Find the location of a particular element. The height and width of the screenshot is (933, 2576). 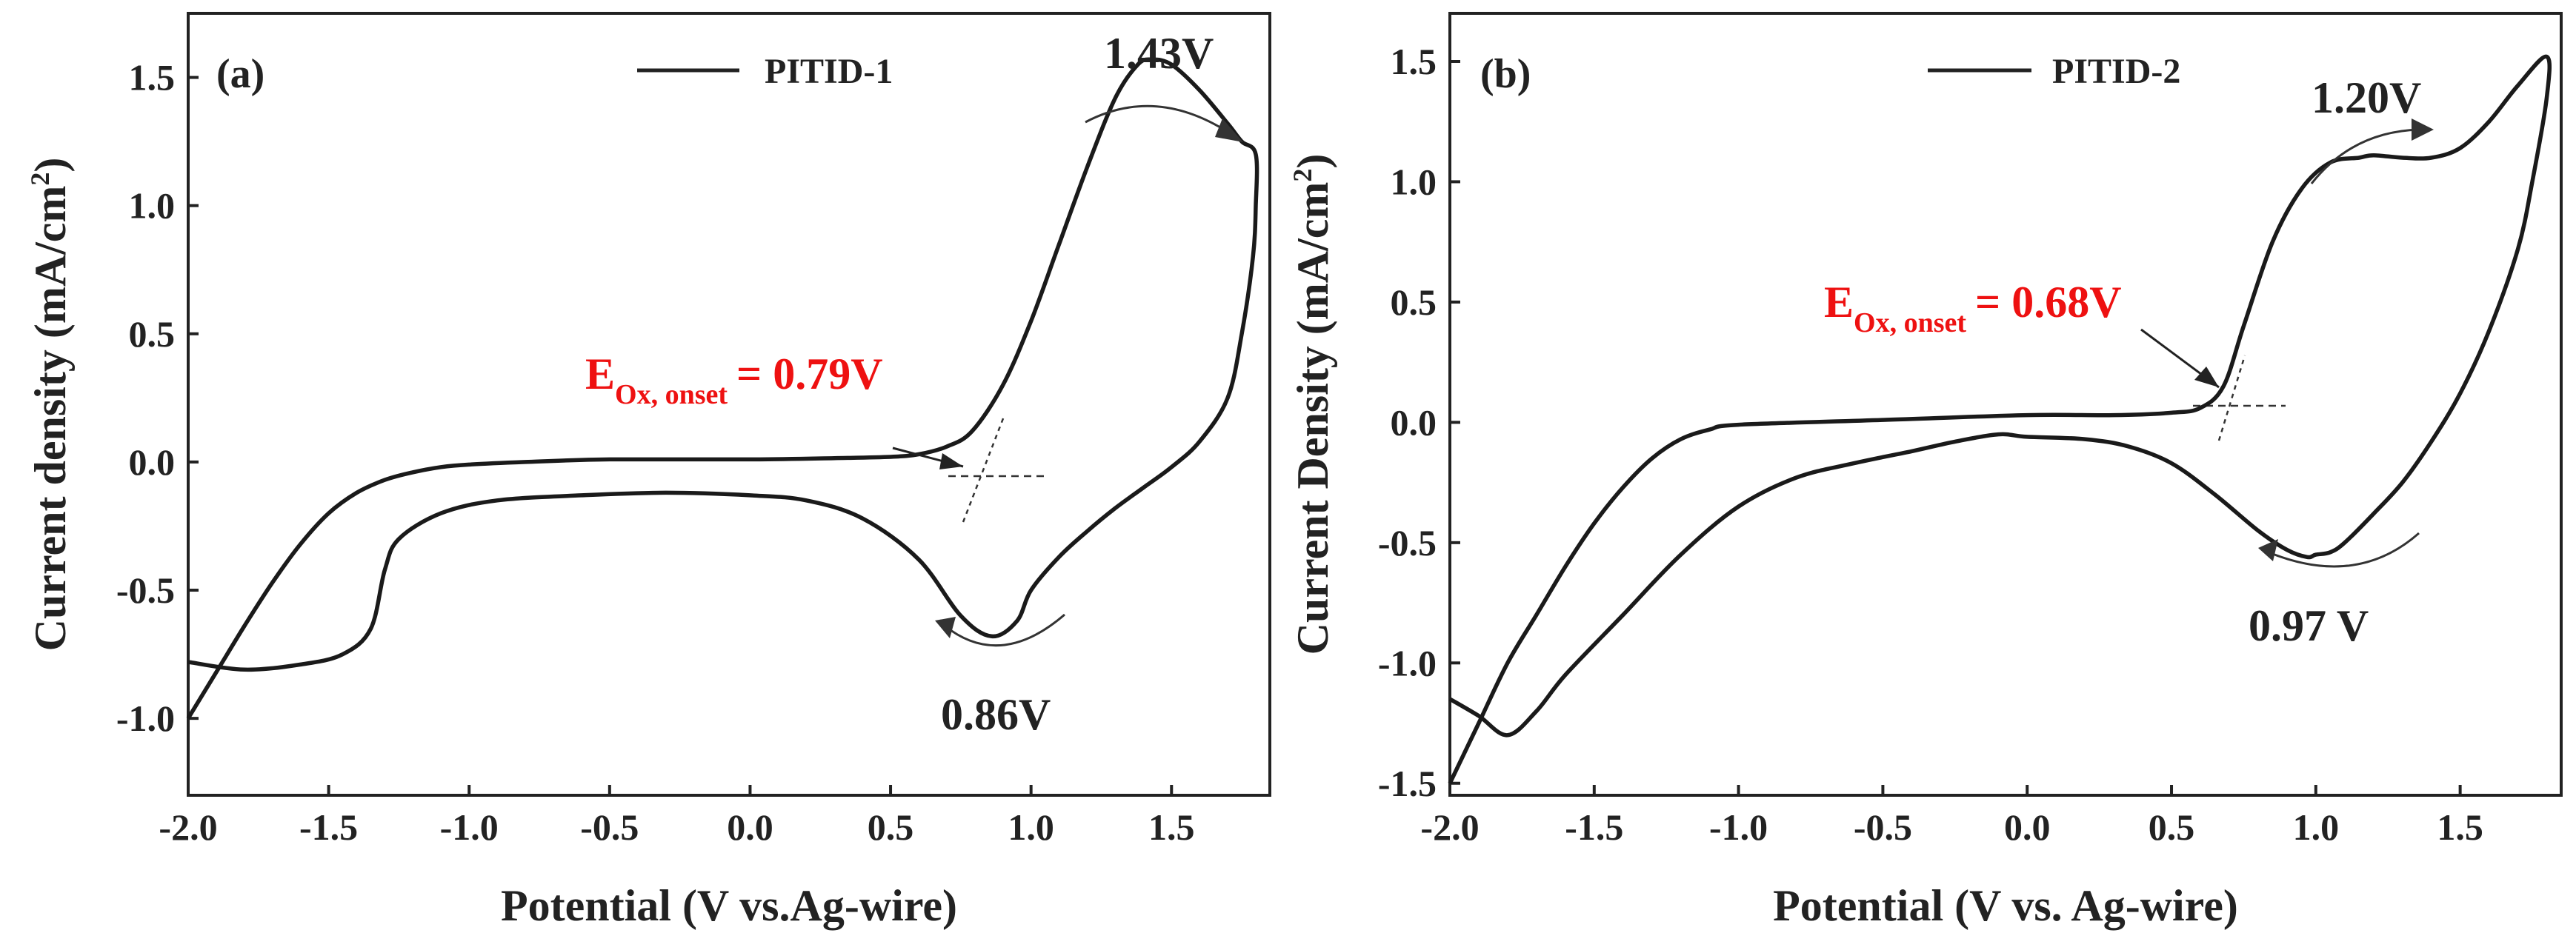

y-axis-title: Current density (mA/cm2) is located at coordinates (50, 405).